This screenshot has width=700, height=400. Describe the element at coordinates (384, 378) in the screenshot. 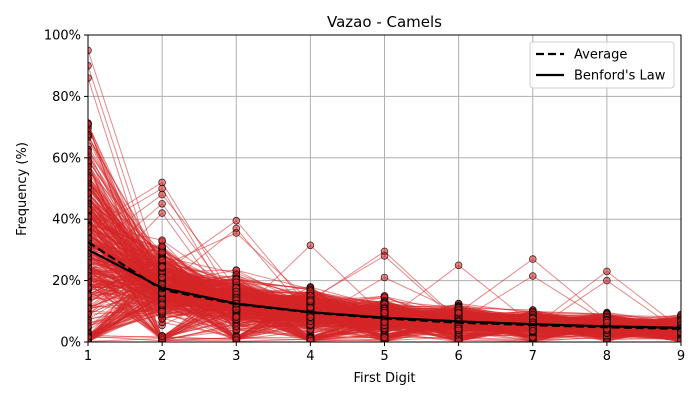

I see `x-axis-title: First Digit` at that location.